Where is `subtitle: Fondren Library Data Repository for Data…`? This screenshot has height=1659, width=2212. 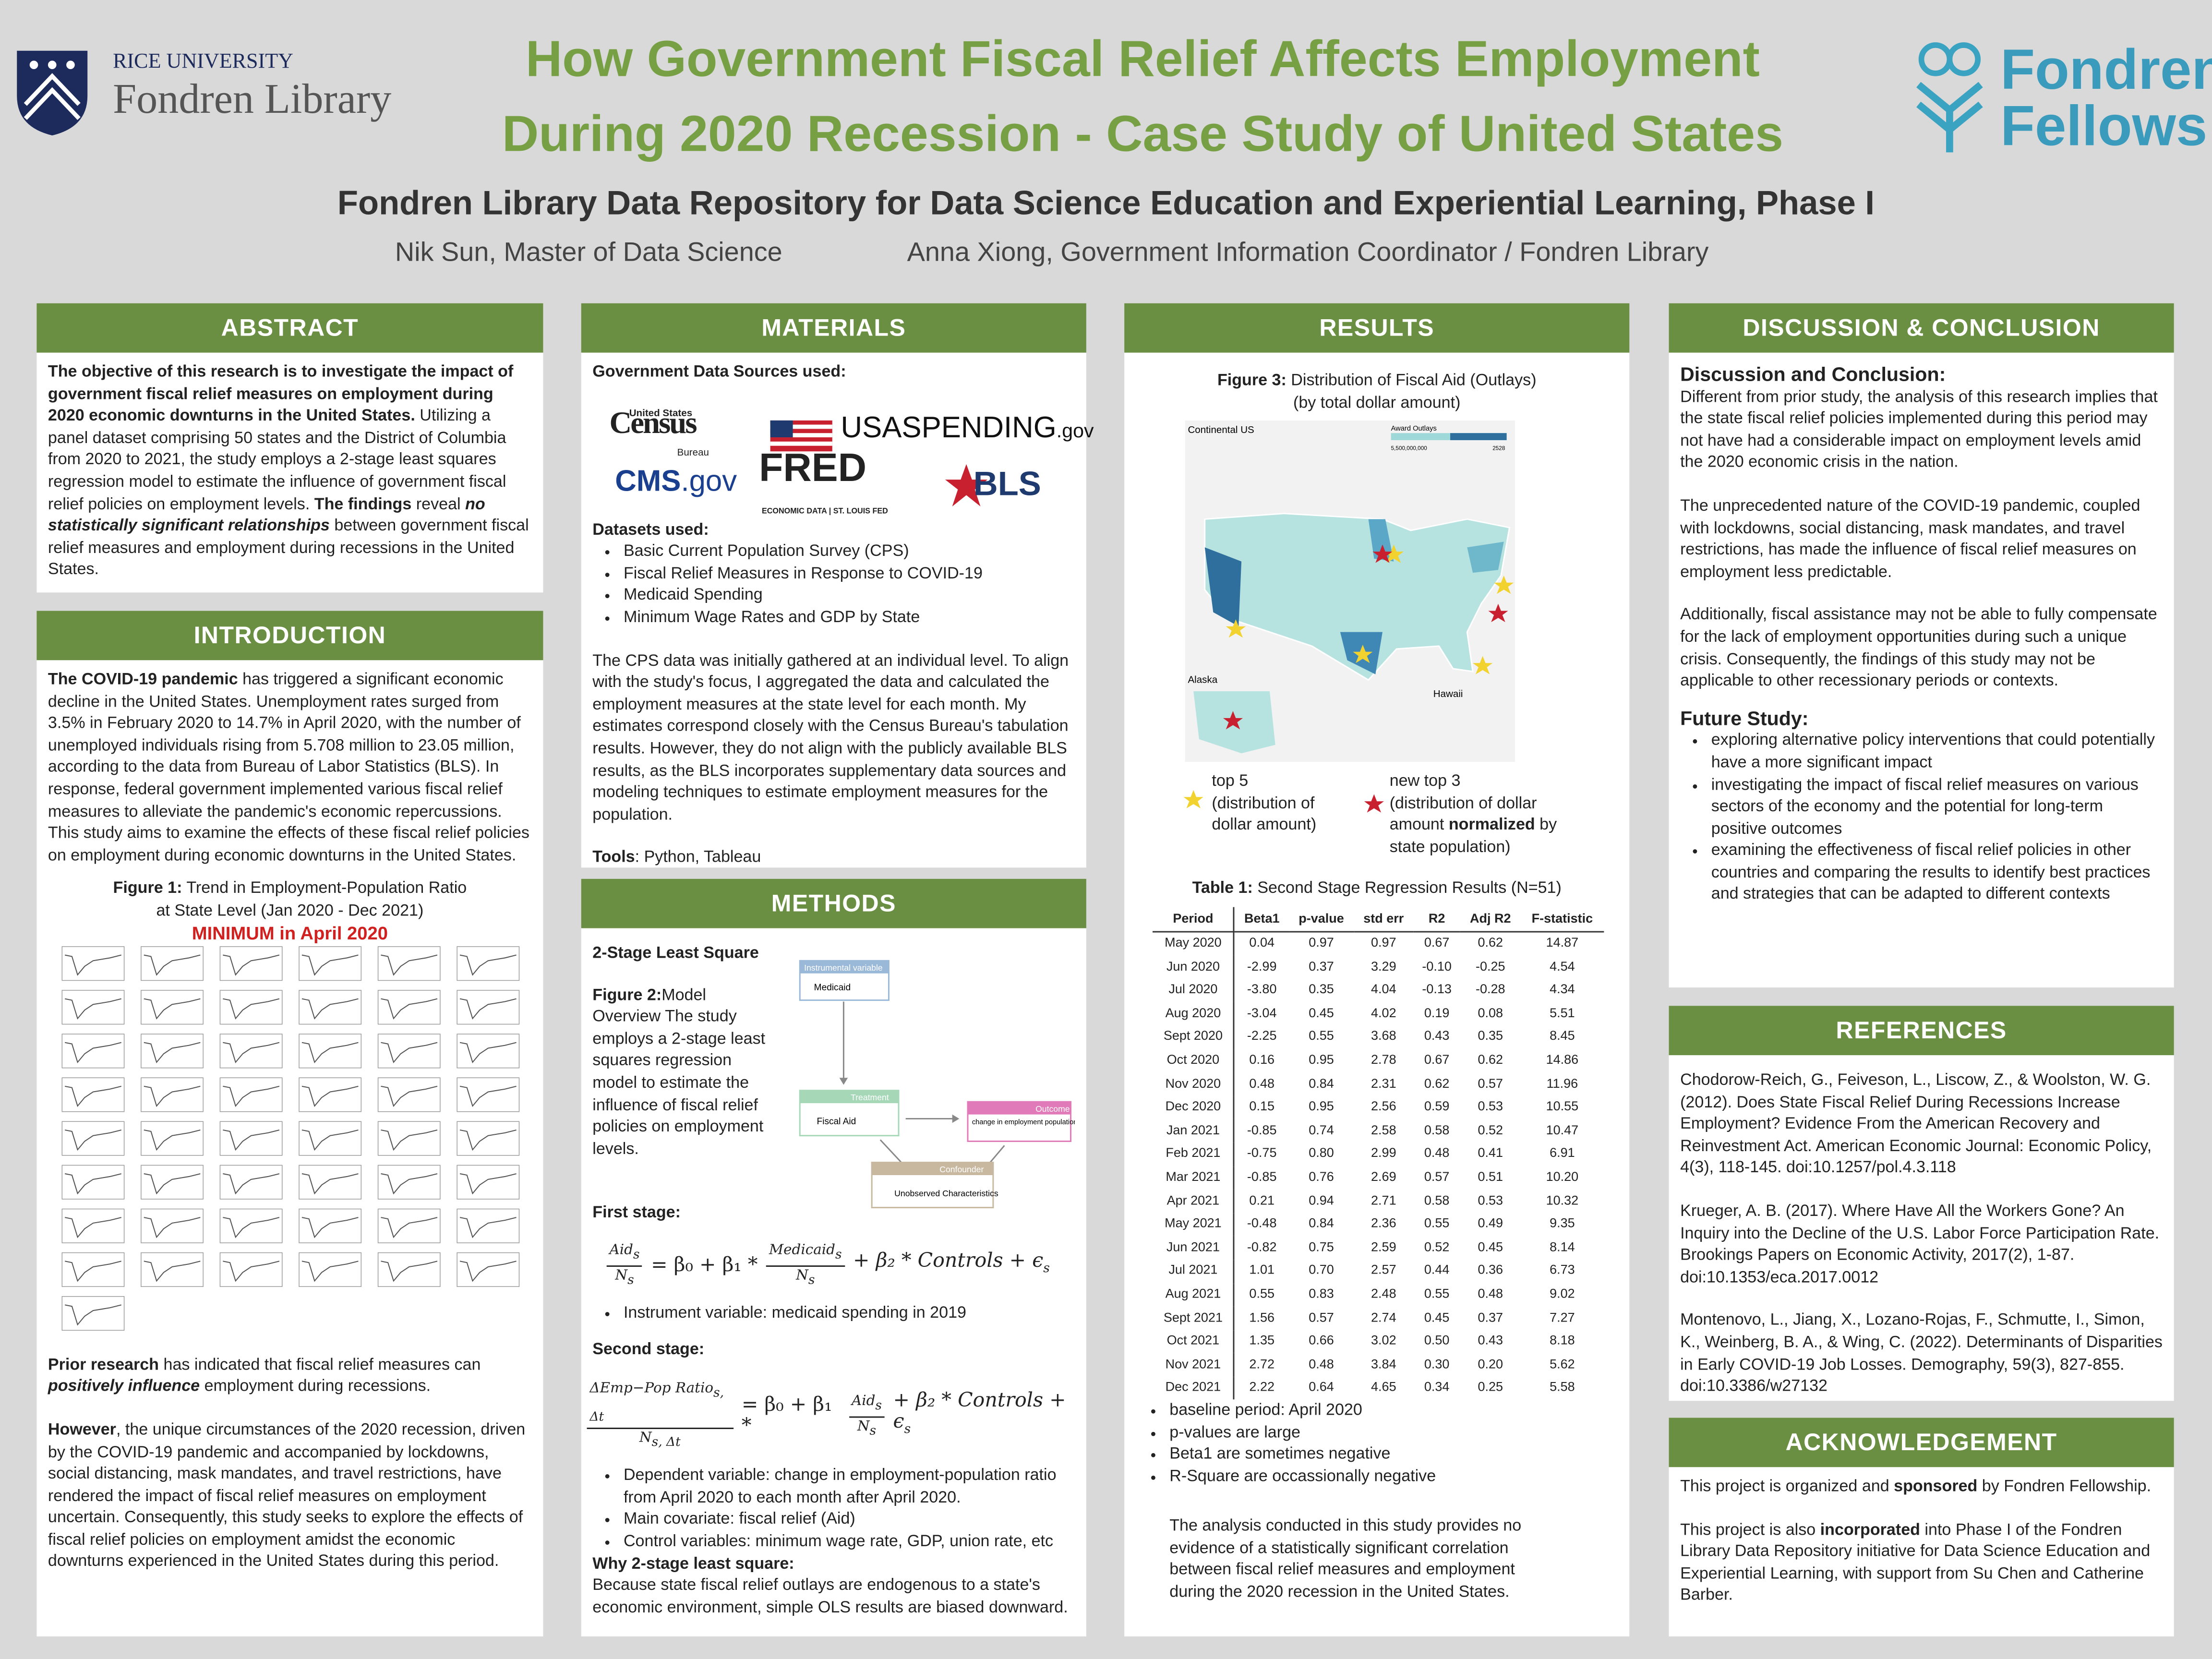 subtitle: Fondren Library Data Repository for Data… is located at coordinates (1106, 203).